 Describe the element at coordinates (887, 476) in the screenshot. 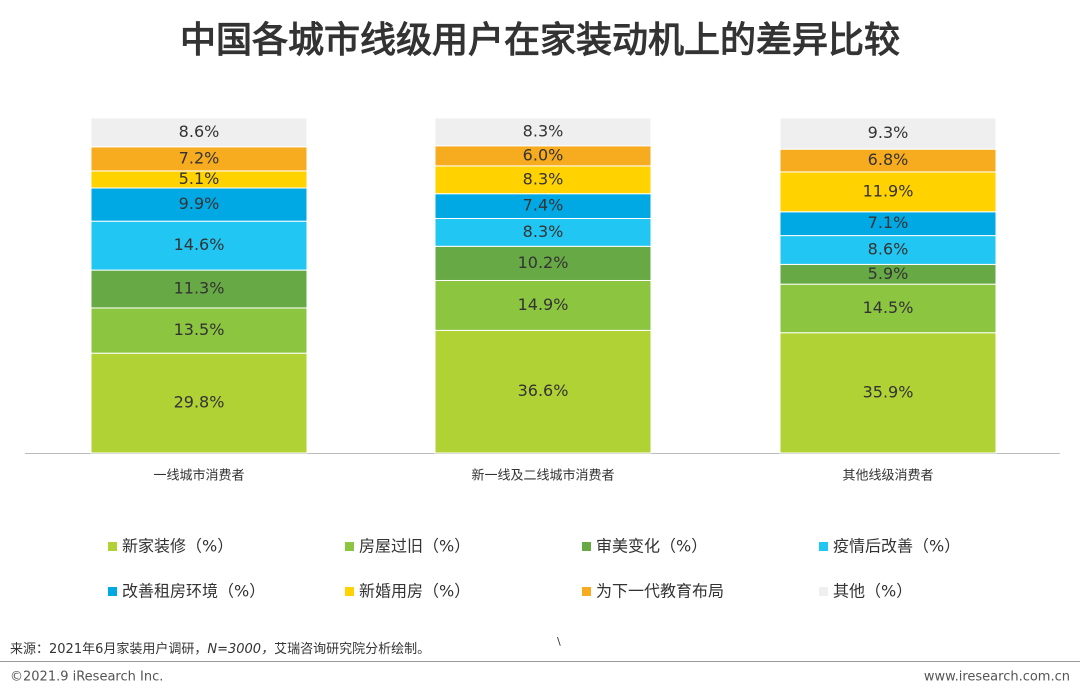

I see `x-tick-label: 其他线级消费者` at that location.